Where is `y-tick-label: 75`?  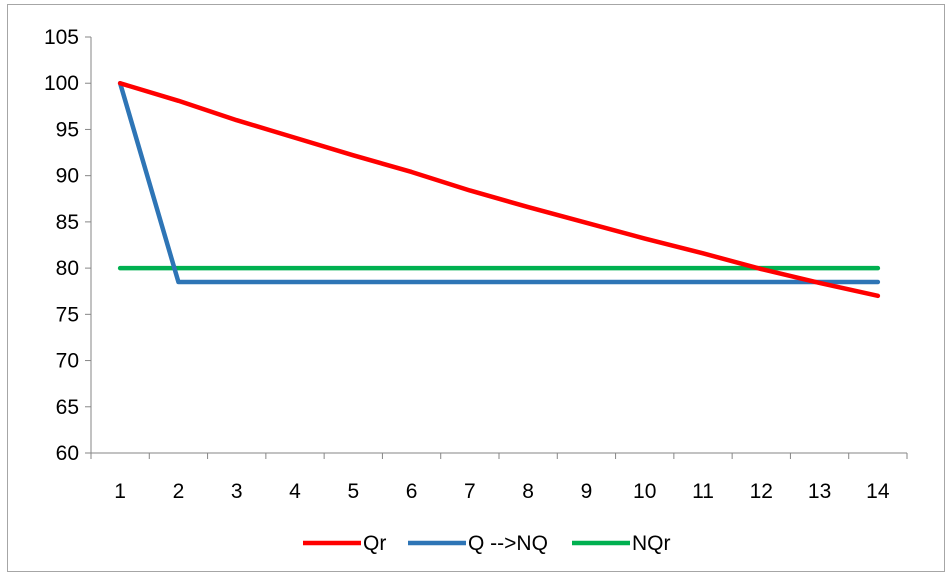 y-tick-label: 75 is located at coordinates (67, 314).